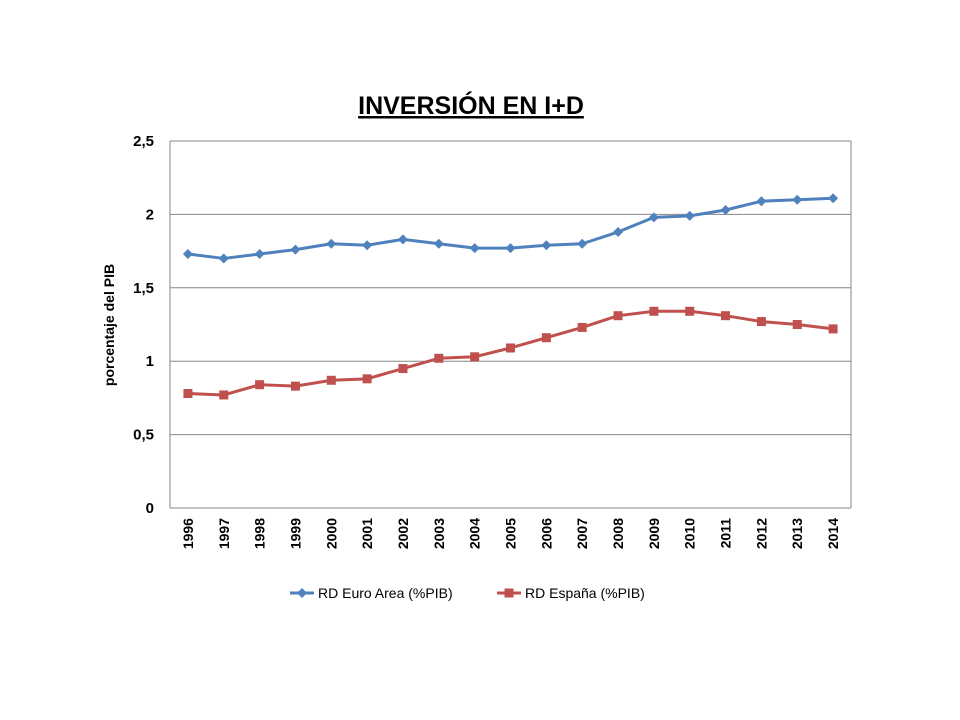 This screenshot has height=720, width=960. What do you see at coordinates (143, 435) in the screenshot?
I see `y-tick-label: 0,5` at bounding box center [143, 435].